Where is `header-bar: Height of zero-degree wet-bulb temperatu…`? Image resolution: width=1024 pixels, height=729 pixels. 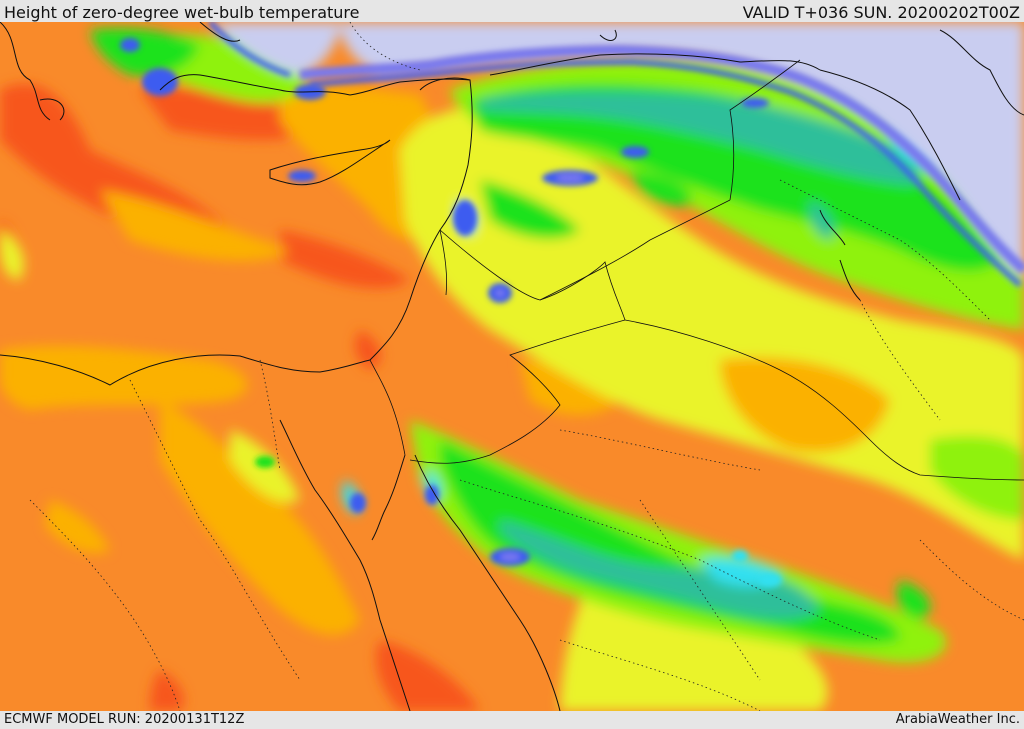 header-bar: Height of zero-degree wet-bulb temperatu… is located at coordinates (512, 11).